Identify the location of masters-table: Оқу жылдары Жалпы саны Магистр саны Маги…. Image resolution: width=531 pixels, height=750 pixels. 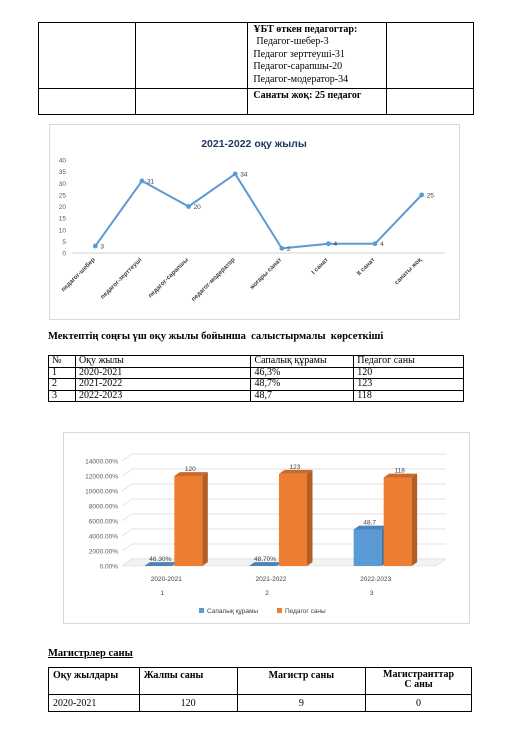
(260, 689).